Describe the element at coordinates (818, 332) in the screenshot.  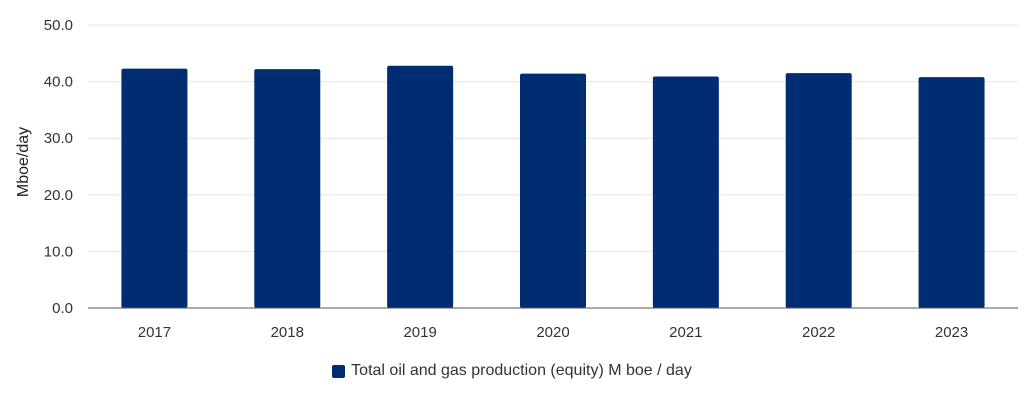
I see `x-tick-label: 2022` at that location.